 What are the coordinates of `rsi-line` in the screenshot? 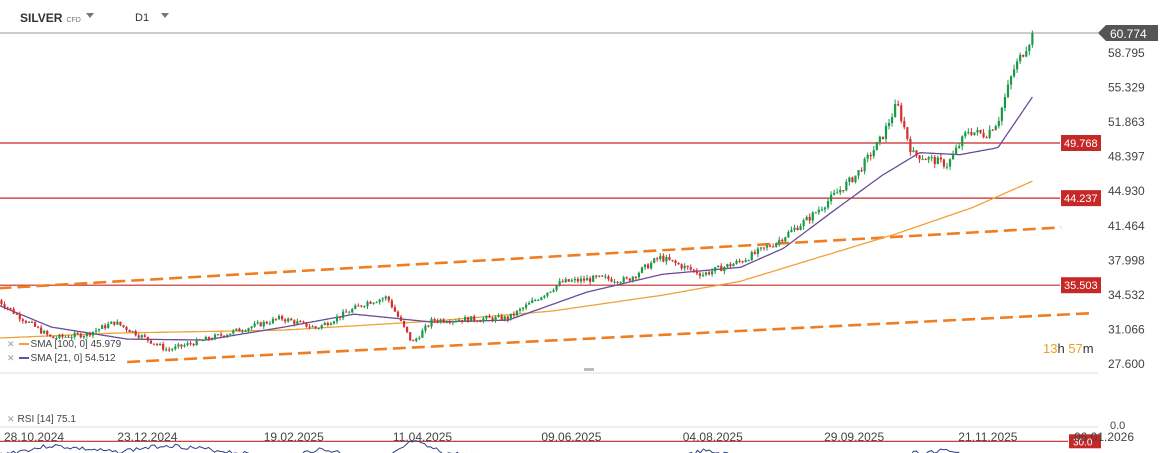 It's located at (493, 446).